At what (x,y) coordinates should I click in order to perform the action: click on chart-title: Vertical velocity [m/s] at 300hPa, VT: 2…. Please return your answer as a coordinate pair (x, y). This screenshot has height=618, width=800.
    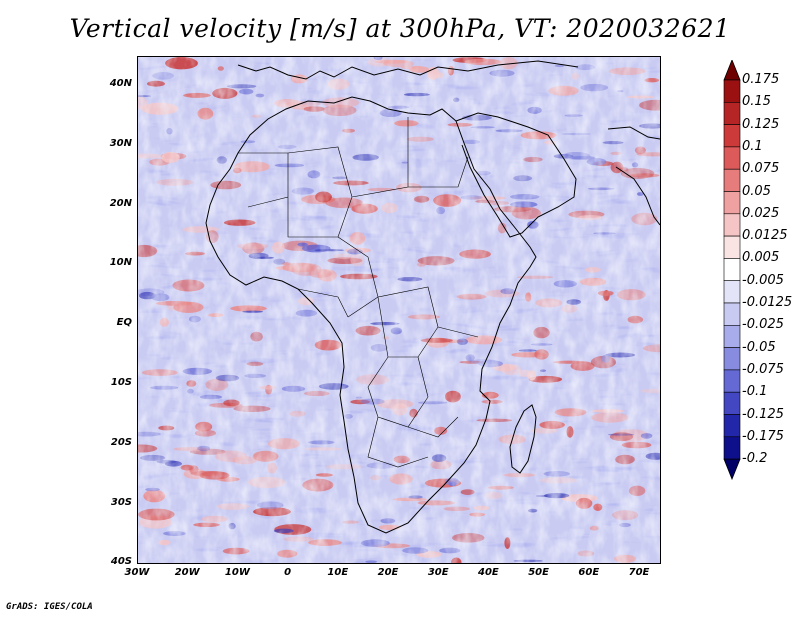
    Looking at the image, I should click on (400, 28).